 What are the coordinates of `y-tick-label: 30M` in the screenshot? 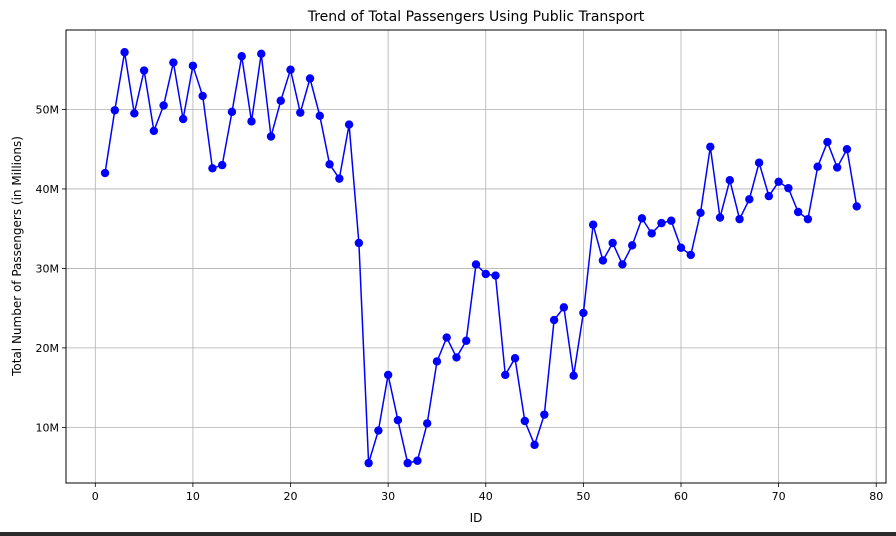 It's located at (48, 268).